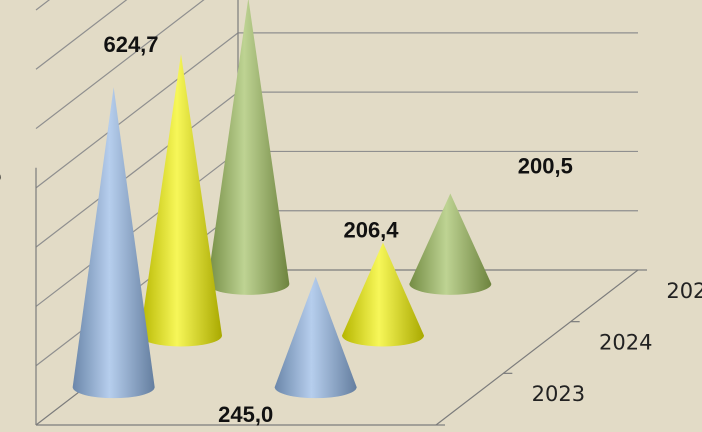  What do you see at coordinates (625, 343) in the screenshot?
I see `depth-label-2024: 2024` at bounding box center [625, 343].